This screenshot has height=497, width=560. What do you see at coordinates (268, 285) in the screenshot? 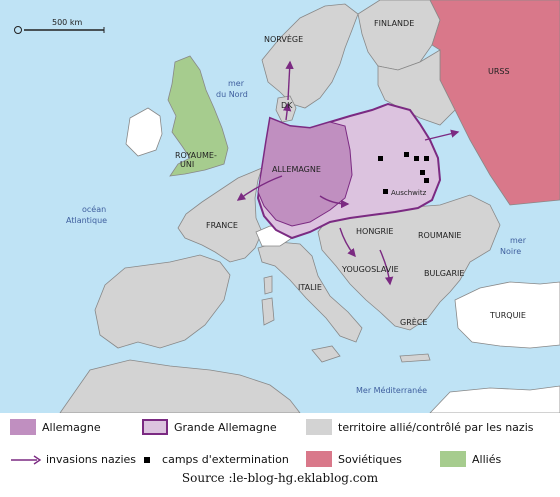
I see `corsica-land` at bounding box center [268, 285].